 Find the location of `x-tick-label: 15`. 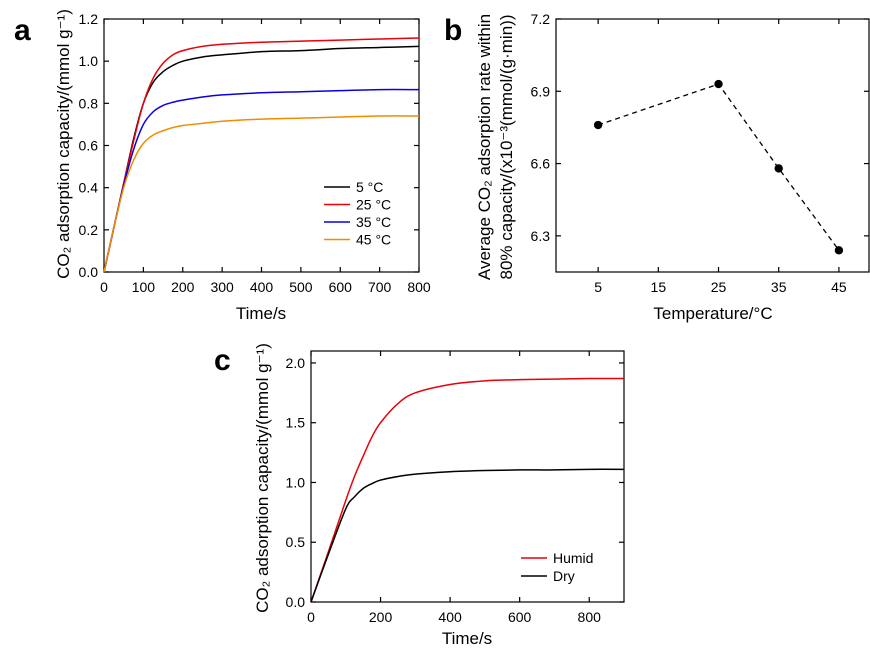

x-tick-label: 15 is located at coordinates (659, 287).